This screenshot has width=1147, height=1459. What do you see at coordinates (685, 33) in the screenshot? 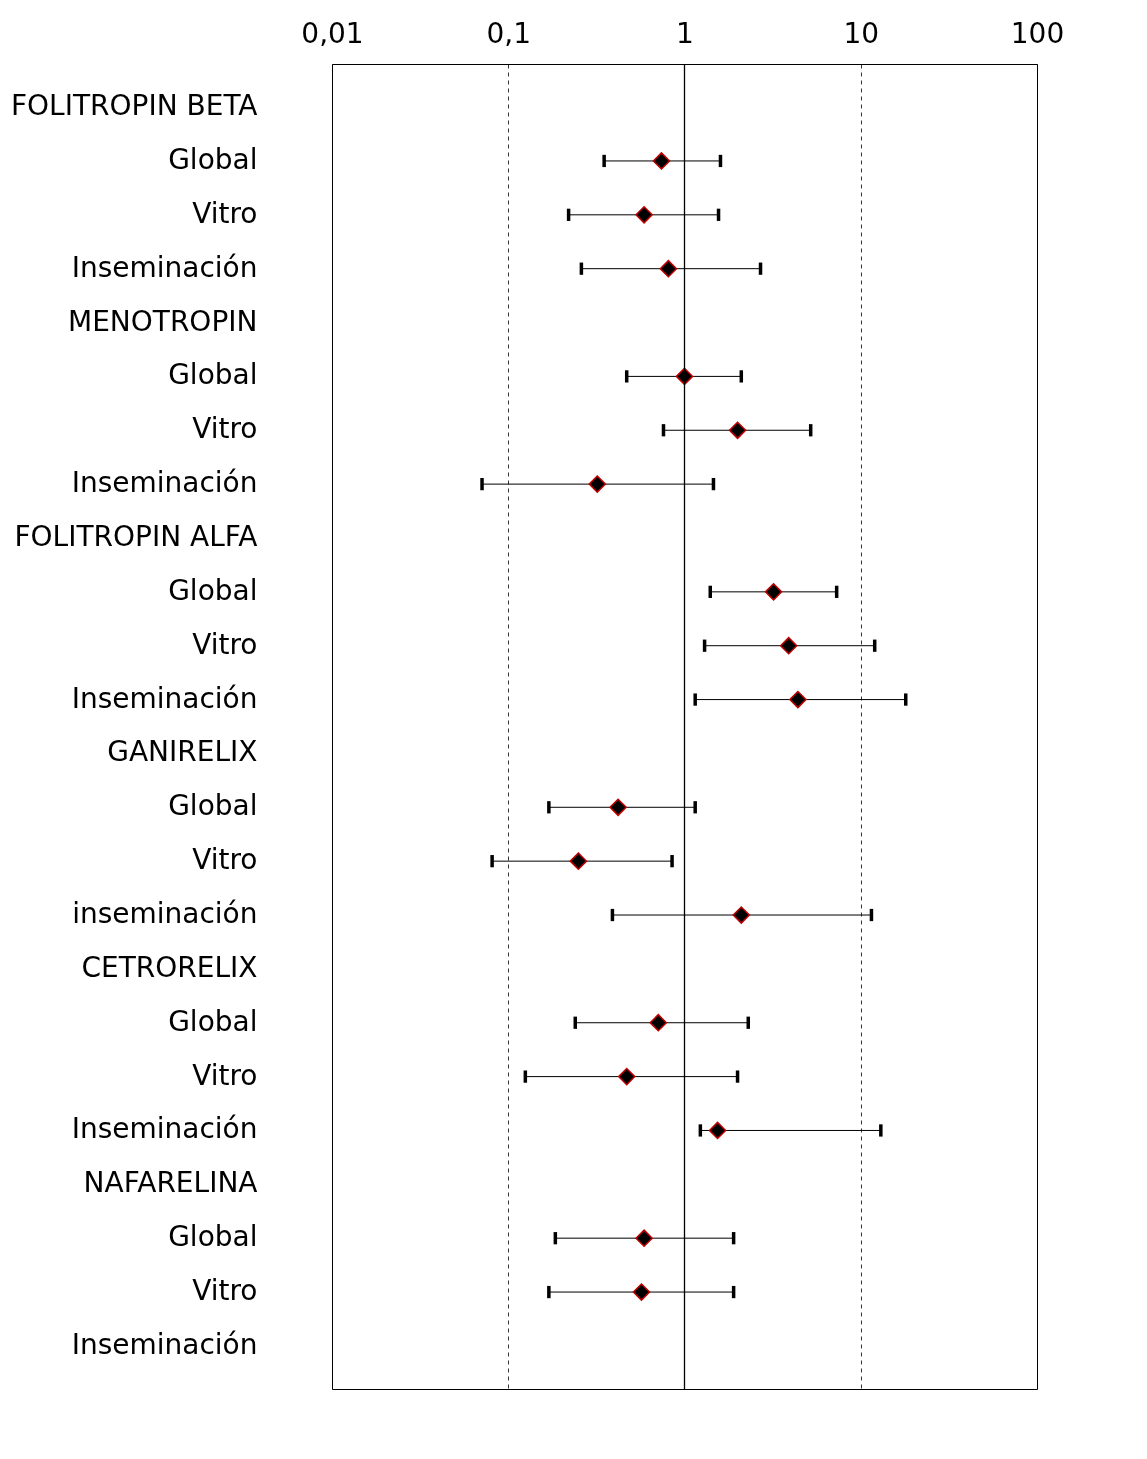
I see `x-tick-label: 1` at bounding box center [685, 33].